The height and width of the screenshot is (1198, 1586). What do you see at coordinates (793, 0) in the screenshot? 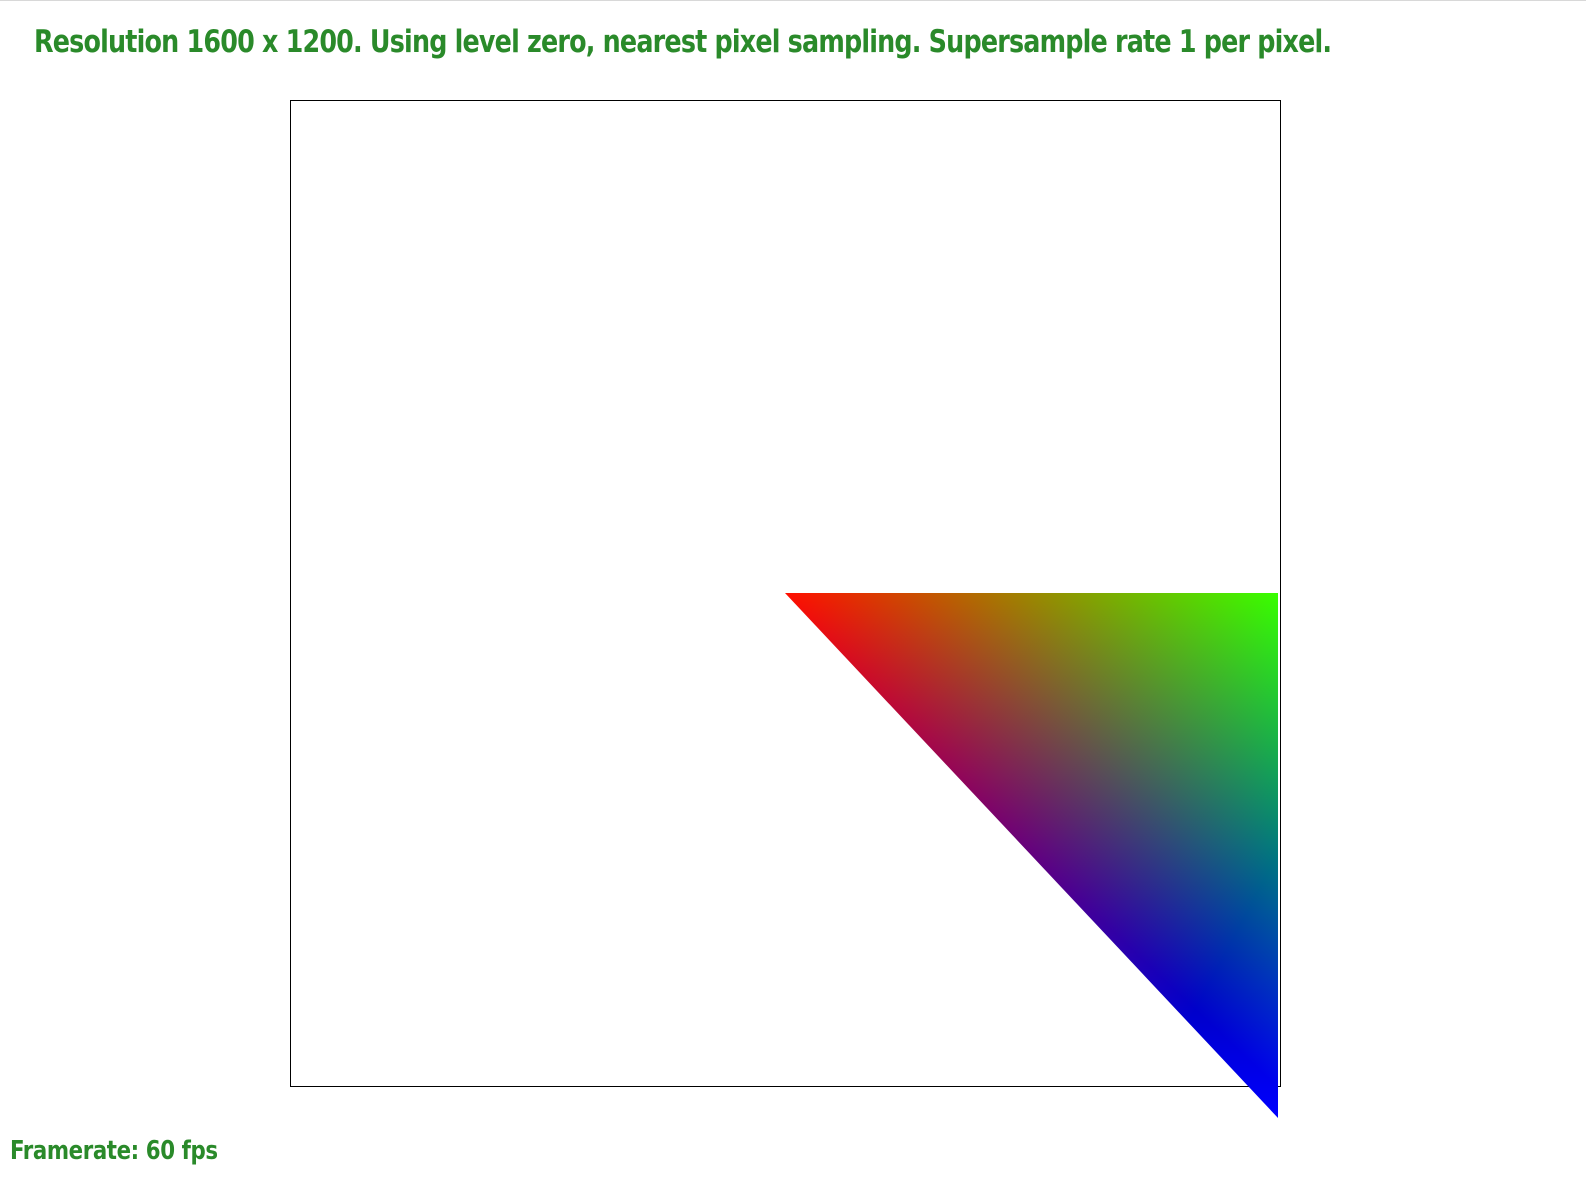
I see `window-top-edge` at bounding box center [793, 0].